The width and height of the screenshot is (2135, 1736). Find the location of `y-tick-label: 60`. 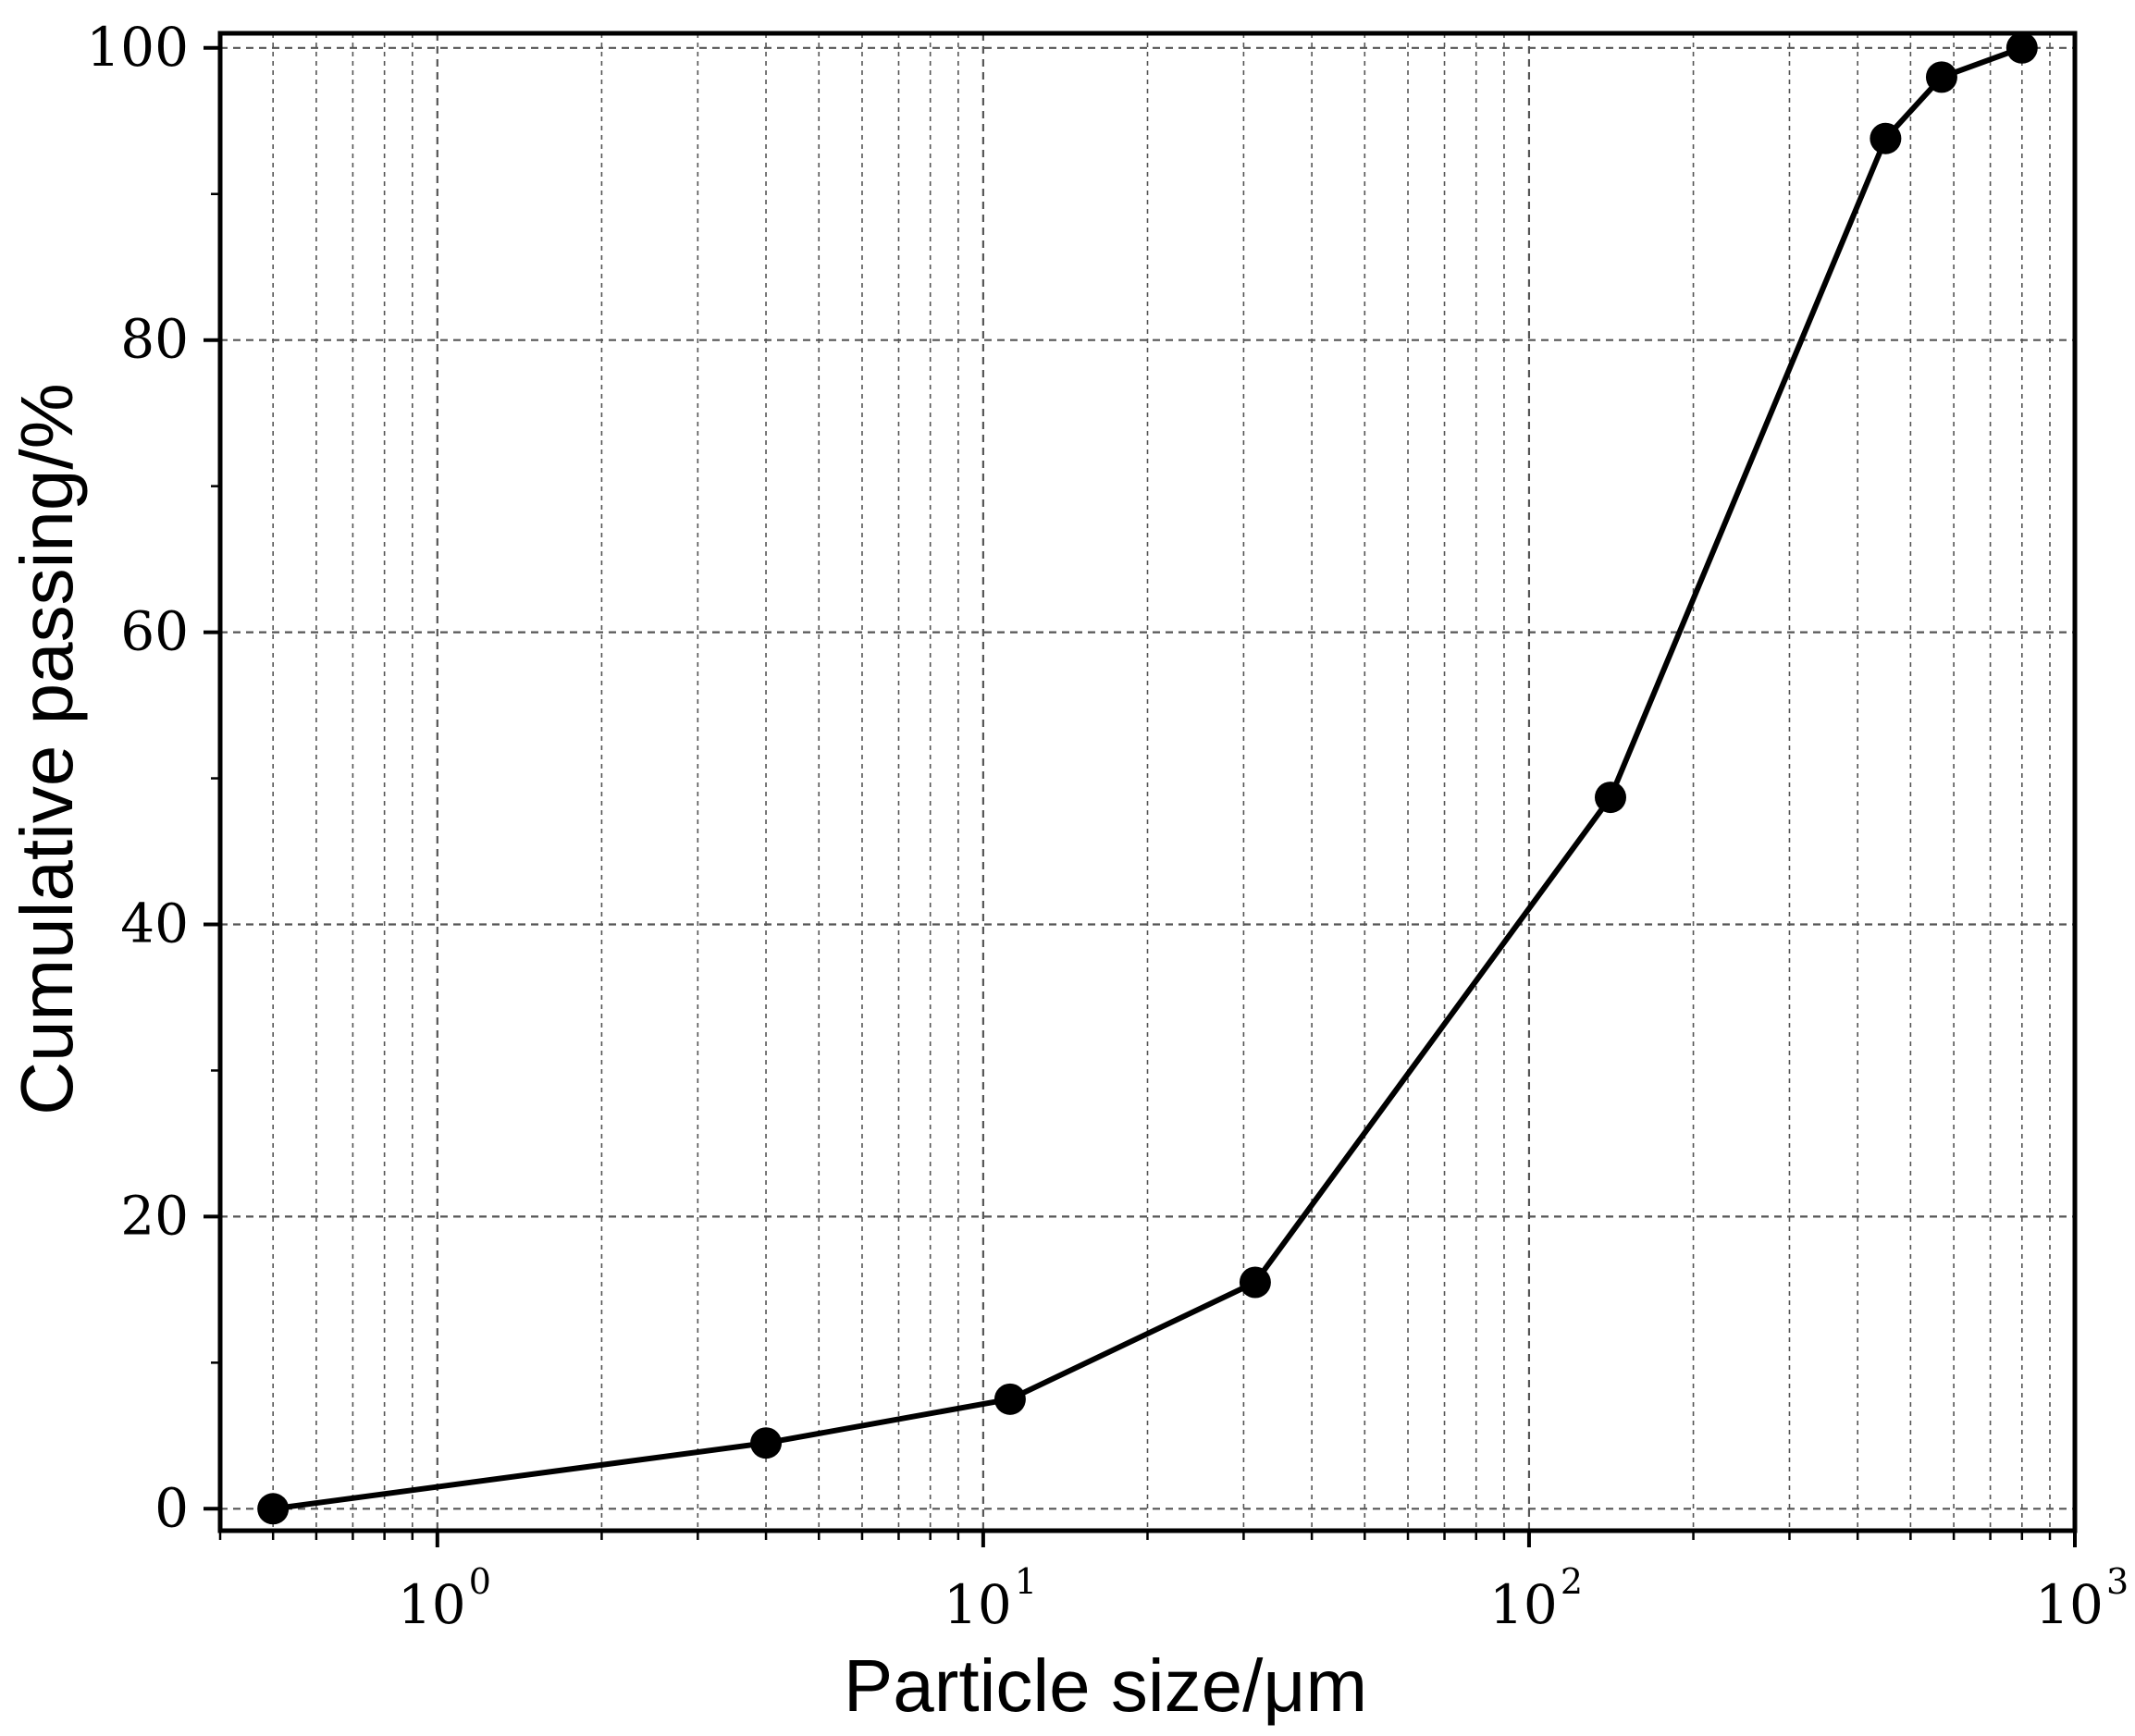

y-tick-label: 60 is located at coordinates (154, 631).